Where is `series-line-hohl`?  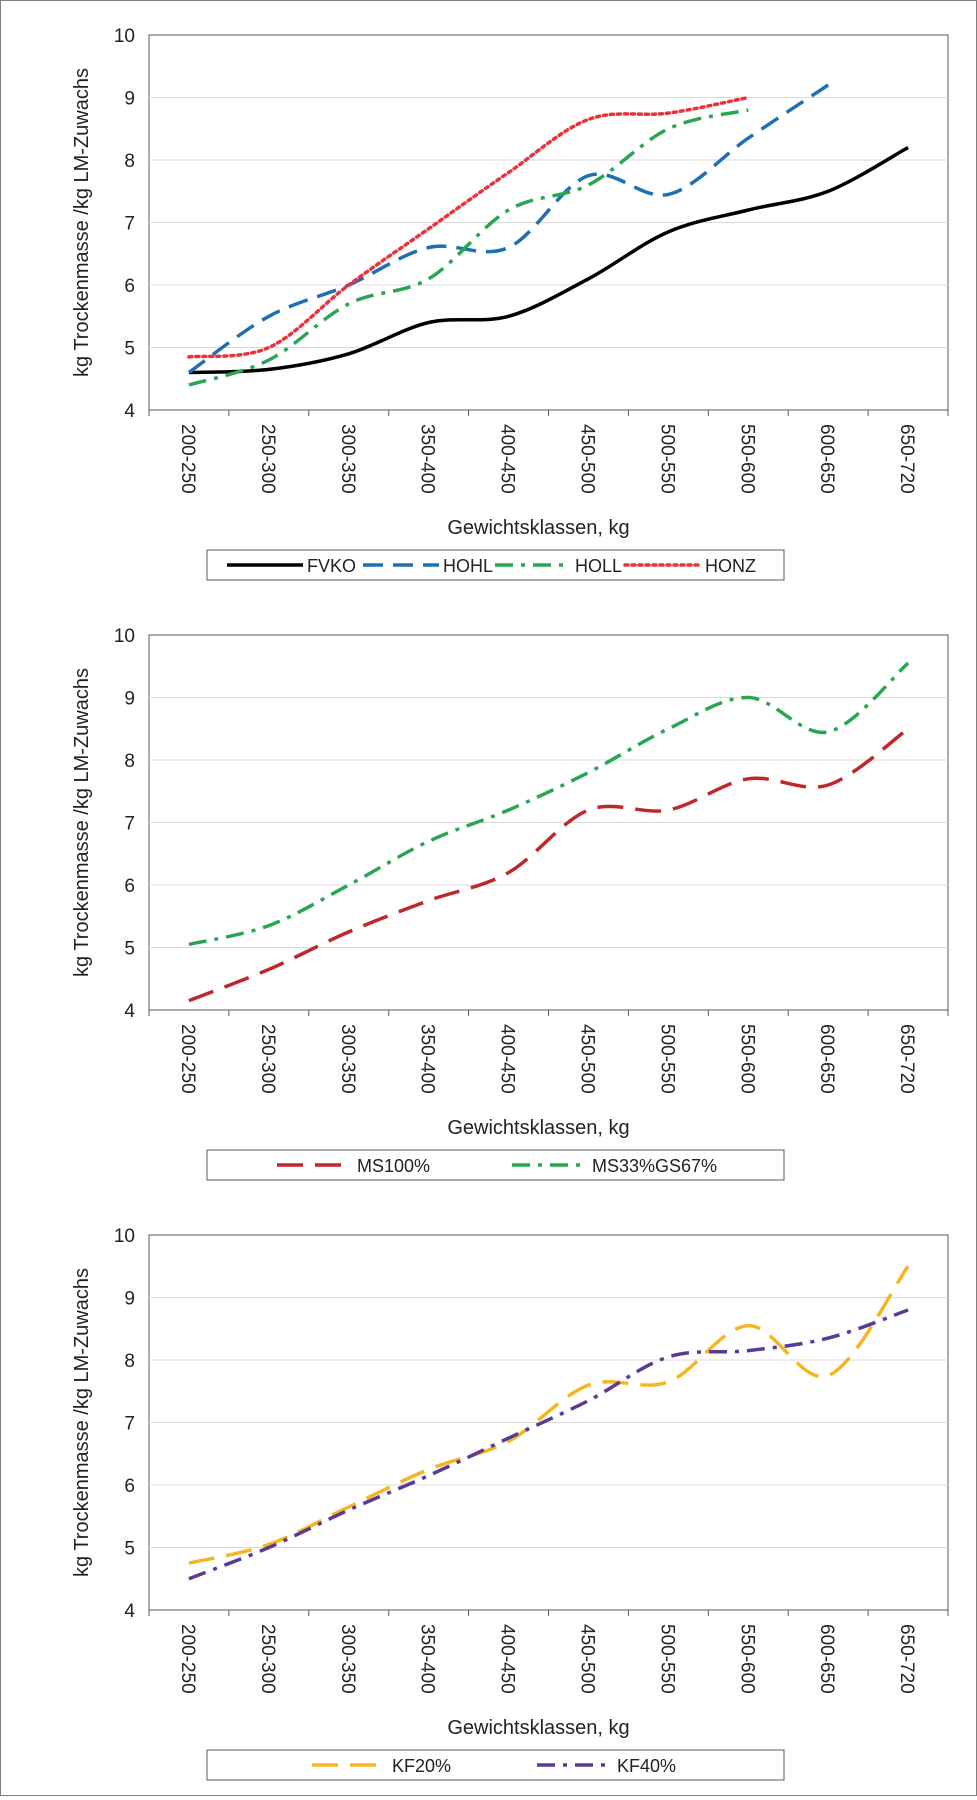 series-line-hohl is located at coordinates (508, 228).